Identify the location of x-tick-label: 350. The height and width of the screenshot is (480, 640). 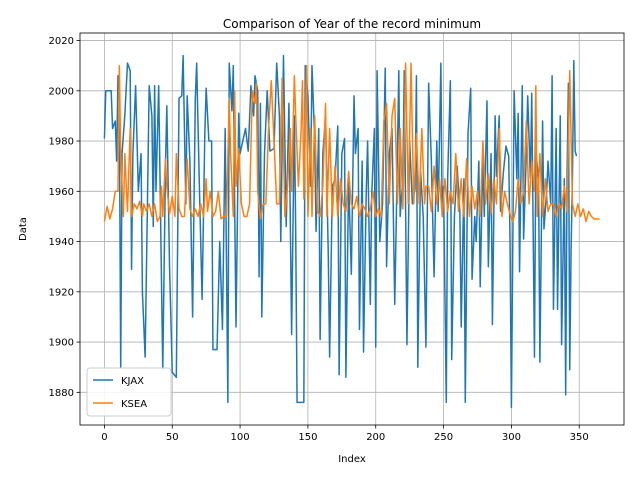
(579, 437).